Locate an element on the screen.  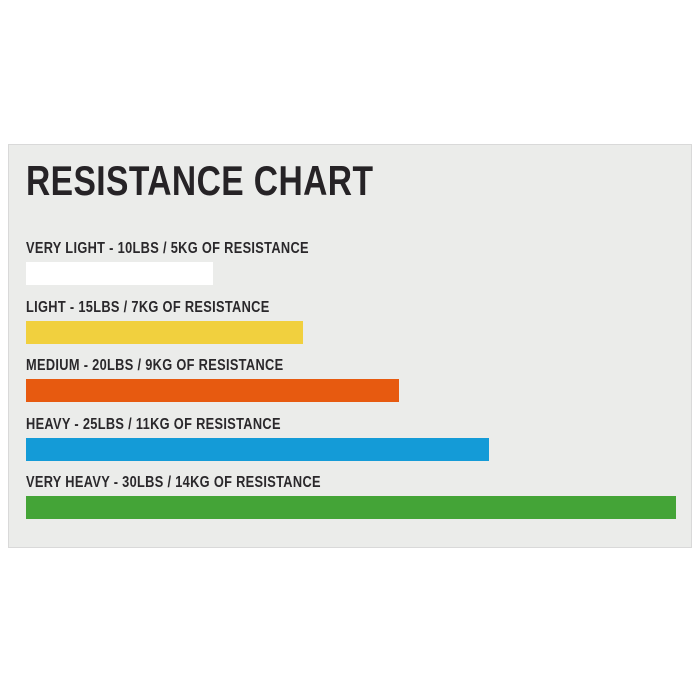
chart-row-heavy: HEAVY - 25LBS / 11KG OF RESISTANCE is located at coordinates (353, 446).